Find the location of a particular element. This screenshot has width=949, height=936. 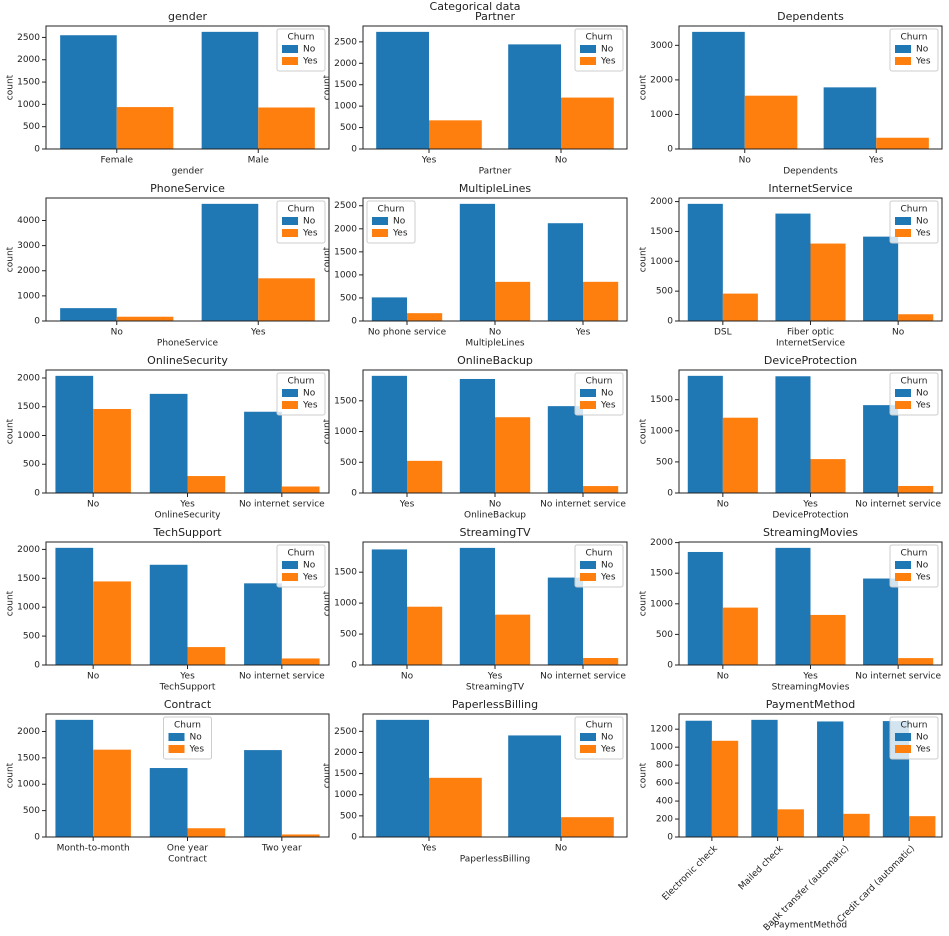

chart-title: InternetService is located at coordinates (810, 188).